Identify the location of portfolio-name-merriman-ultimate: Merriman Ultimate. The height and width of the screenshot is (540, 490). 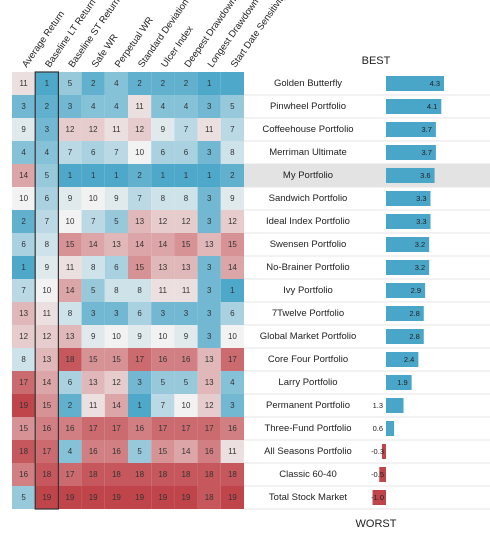
(308, 152).